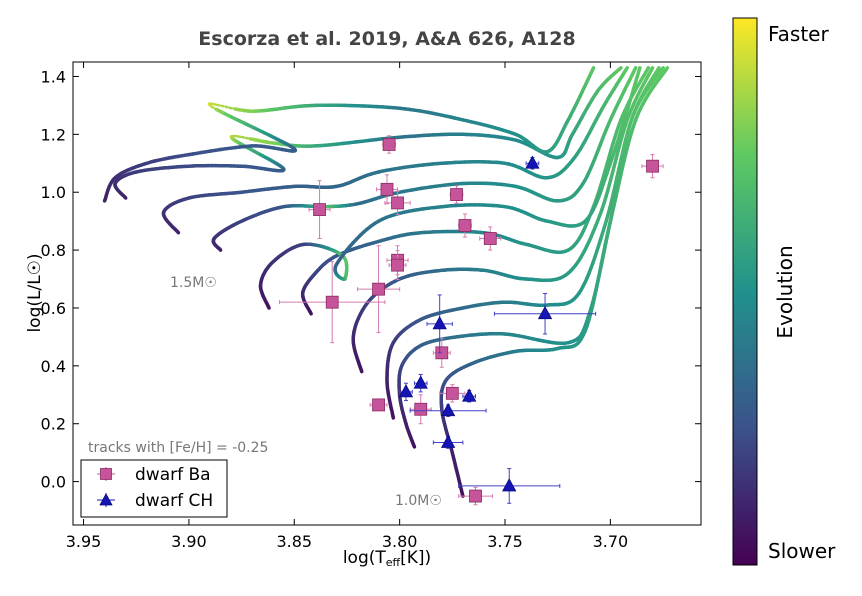  Describe the element at coordinates (106, 500) in the screenshot. I see `legend-marker-ch` at that location.